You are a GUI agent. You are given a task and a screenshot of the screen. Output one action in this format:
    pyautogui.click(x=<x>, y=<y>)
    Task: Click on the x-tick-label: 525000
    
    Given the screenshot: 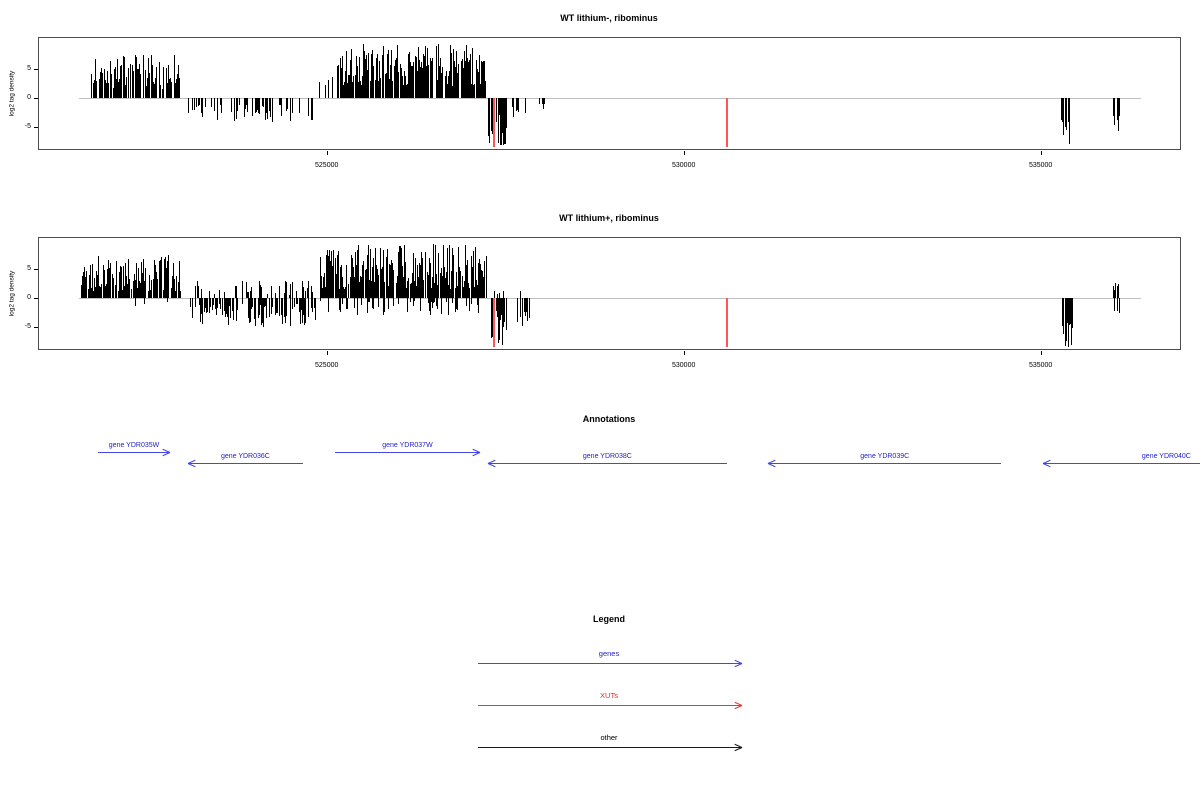 What is the action you would take?
    pyautogui.click(x=327, y=165)
    